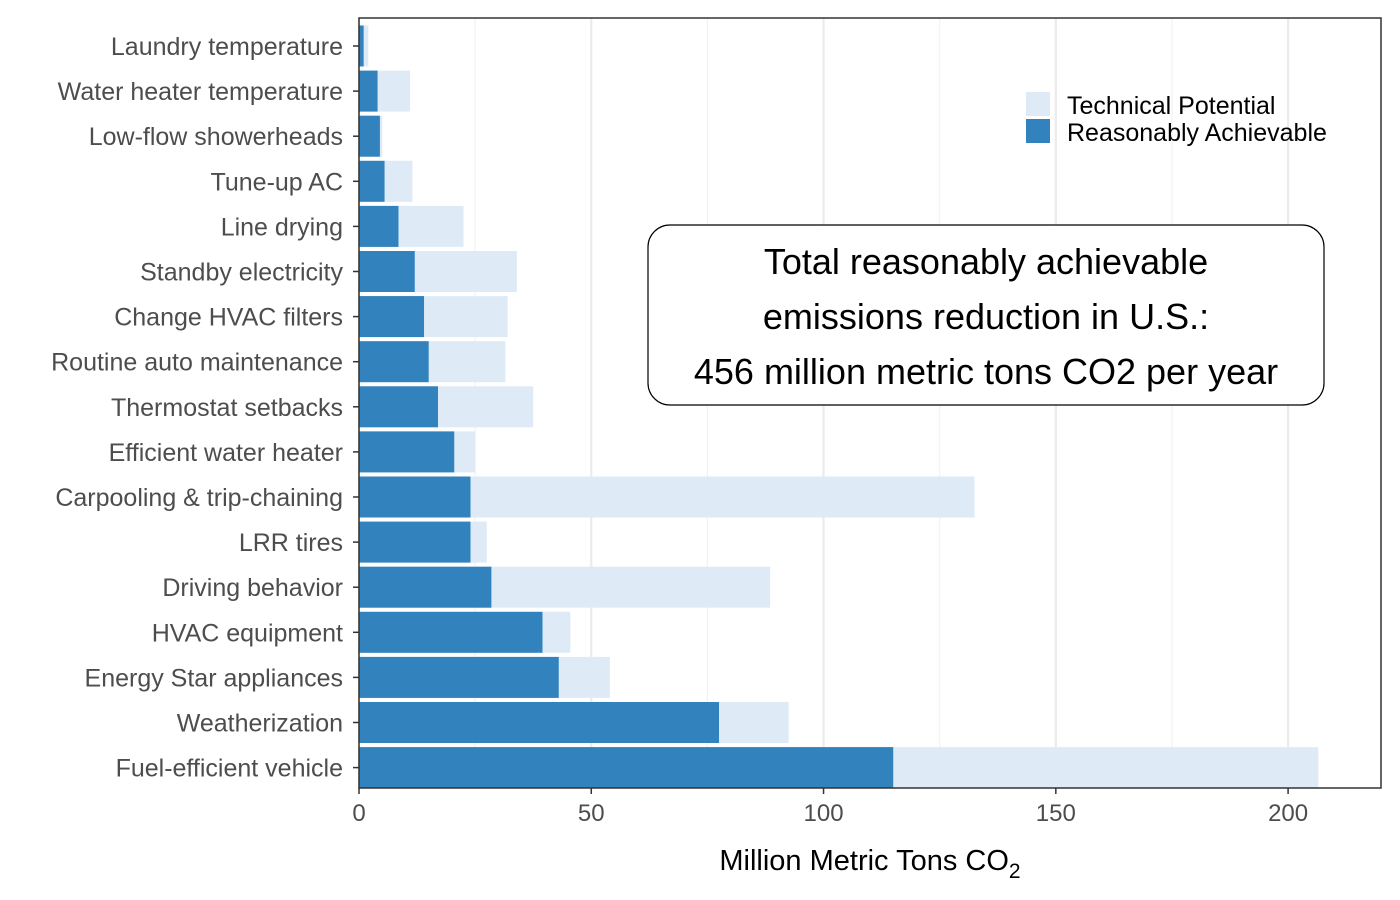 Image resolution: width=1400 pixels, height=900 pixels. I want to click on x-tick-label-150: 150, so click(1056, 813).